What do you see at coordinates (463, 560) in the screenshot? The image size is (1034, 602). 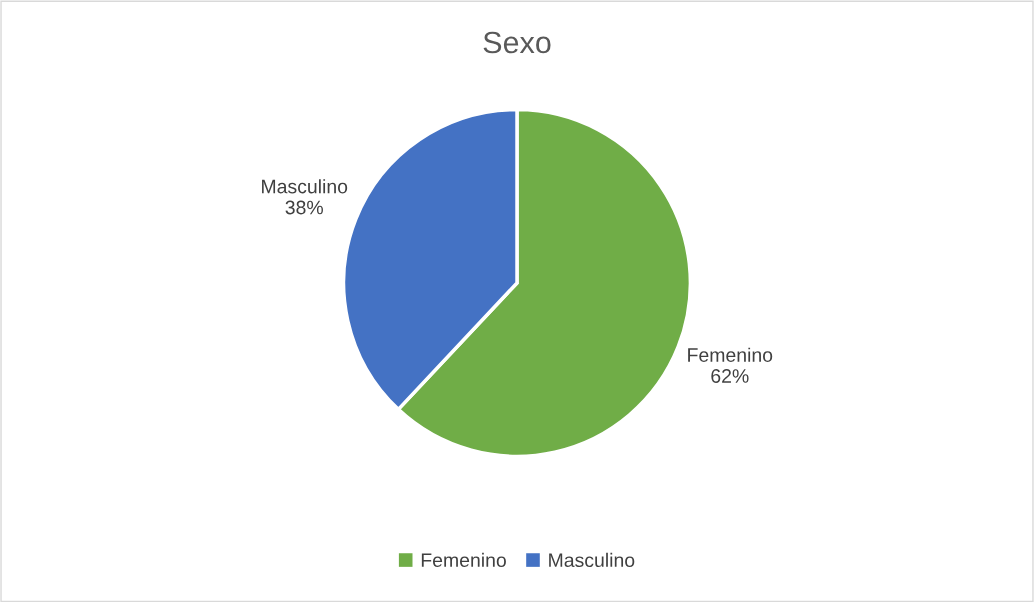 I see `legend-label: Femenino` at bounding box center [463, 560].